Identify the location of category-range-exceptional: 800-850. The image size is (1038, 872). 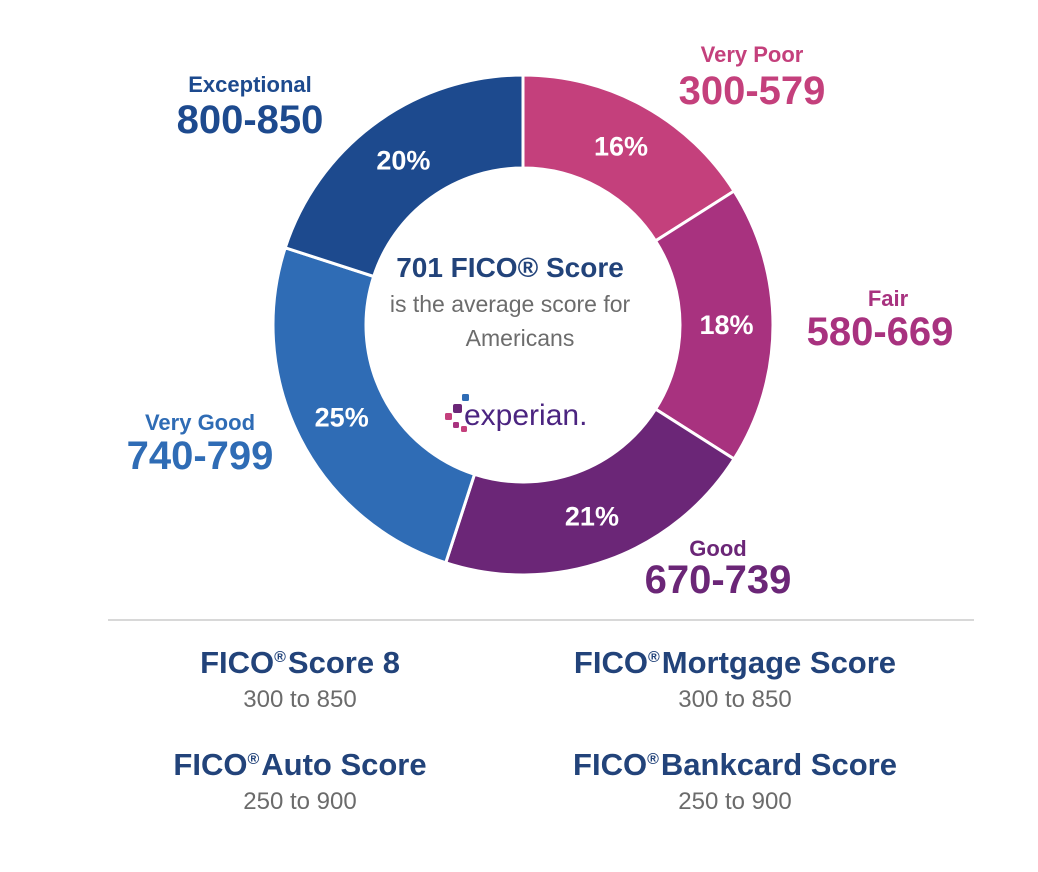
(250, 120).